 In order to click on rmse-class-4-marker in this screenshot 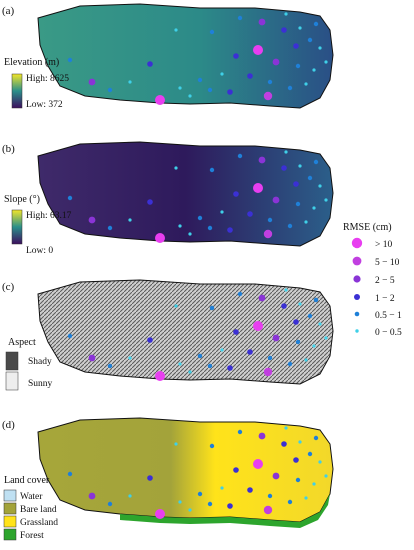, I will do `click(357, 297)`.